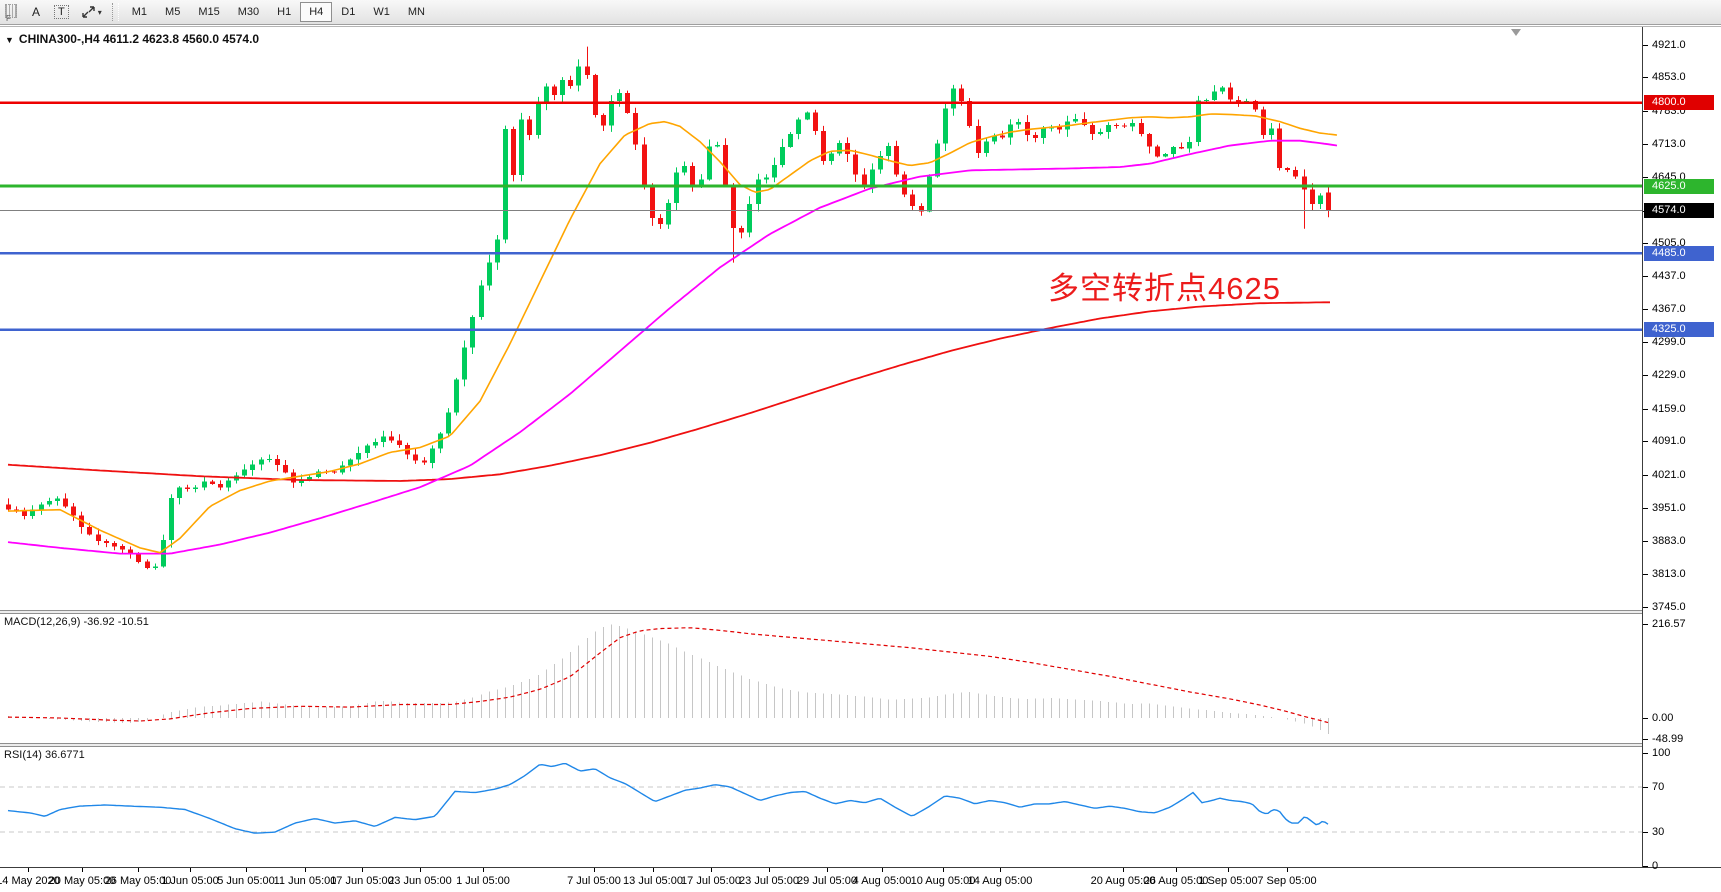 Image resolution: width=1721 pixels, height=892 pixels. Describe the element at coordinates (1669, 508) in the screenshot. I see `price-label: 3951.0` at that location.